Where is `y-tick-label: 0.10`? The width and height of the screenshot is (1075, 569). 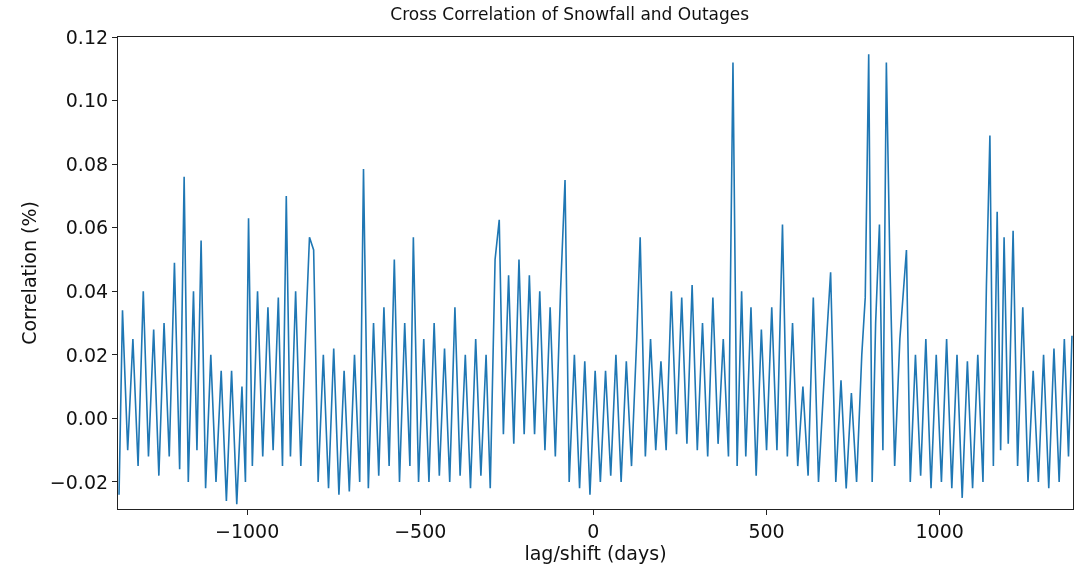
y-tick-label: 0.10 is located at coordinates (87, 100).